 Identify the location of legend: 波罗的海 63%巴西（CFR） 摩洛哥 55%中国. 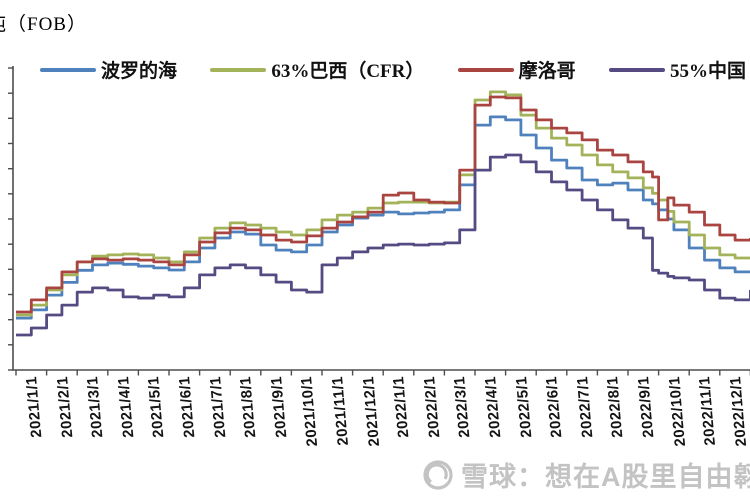
(393, 69).